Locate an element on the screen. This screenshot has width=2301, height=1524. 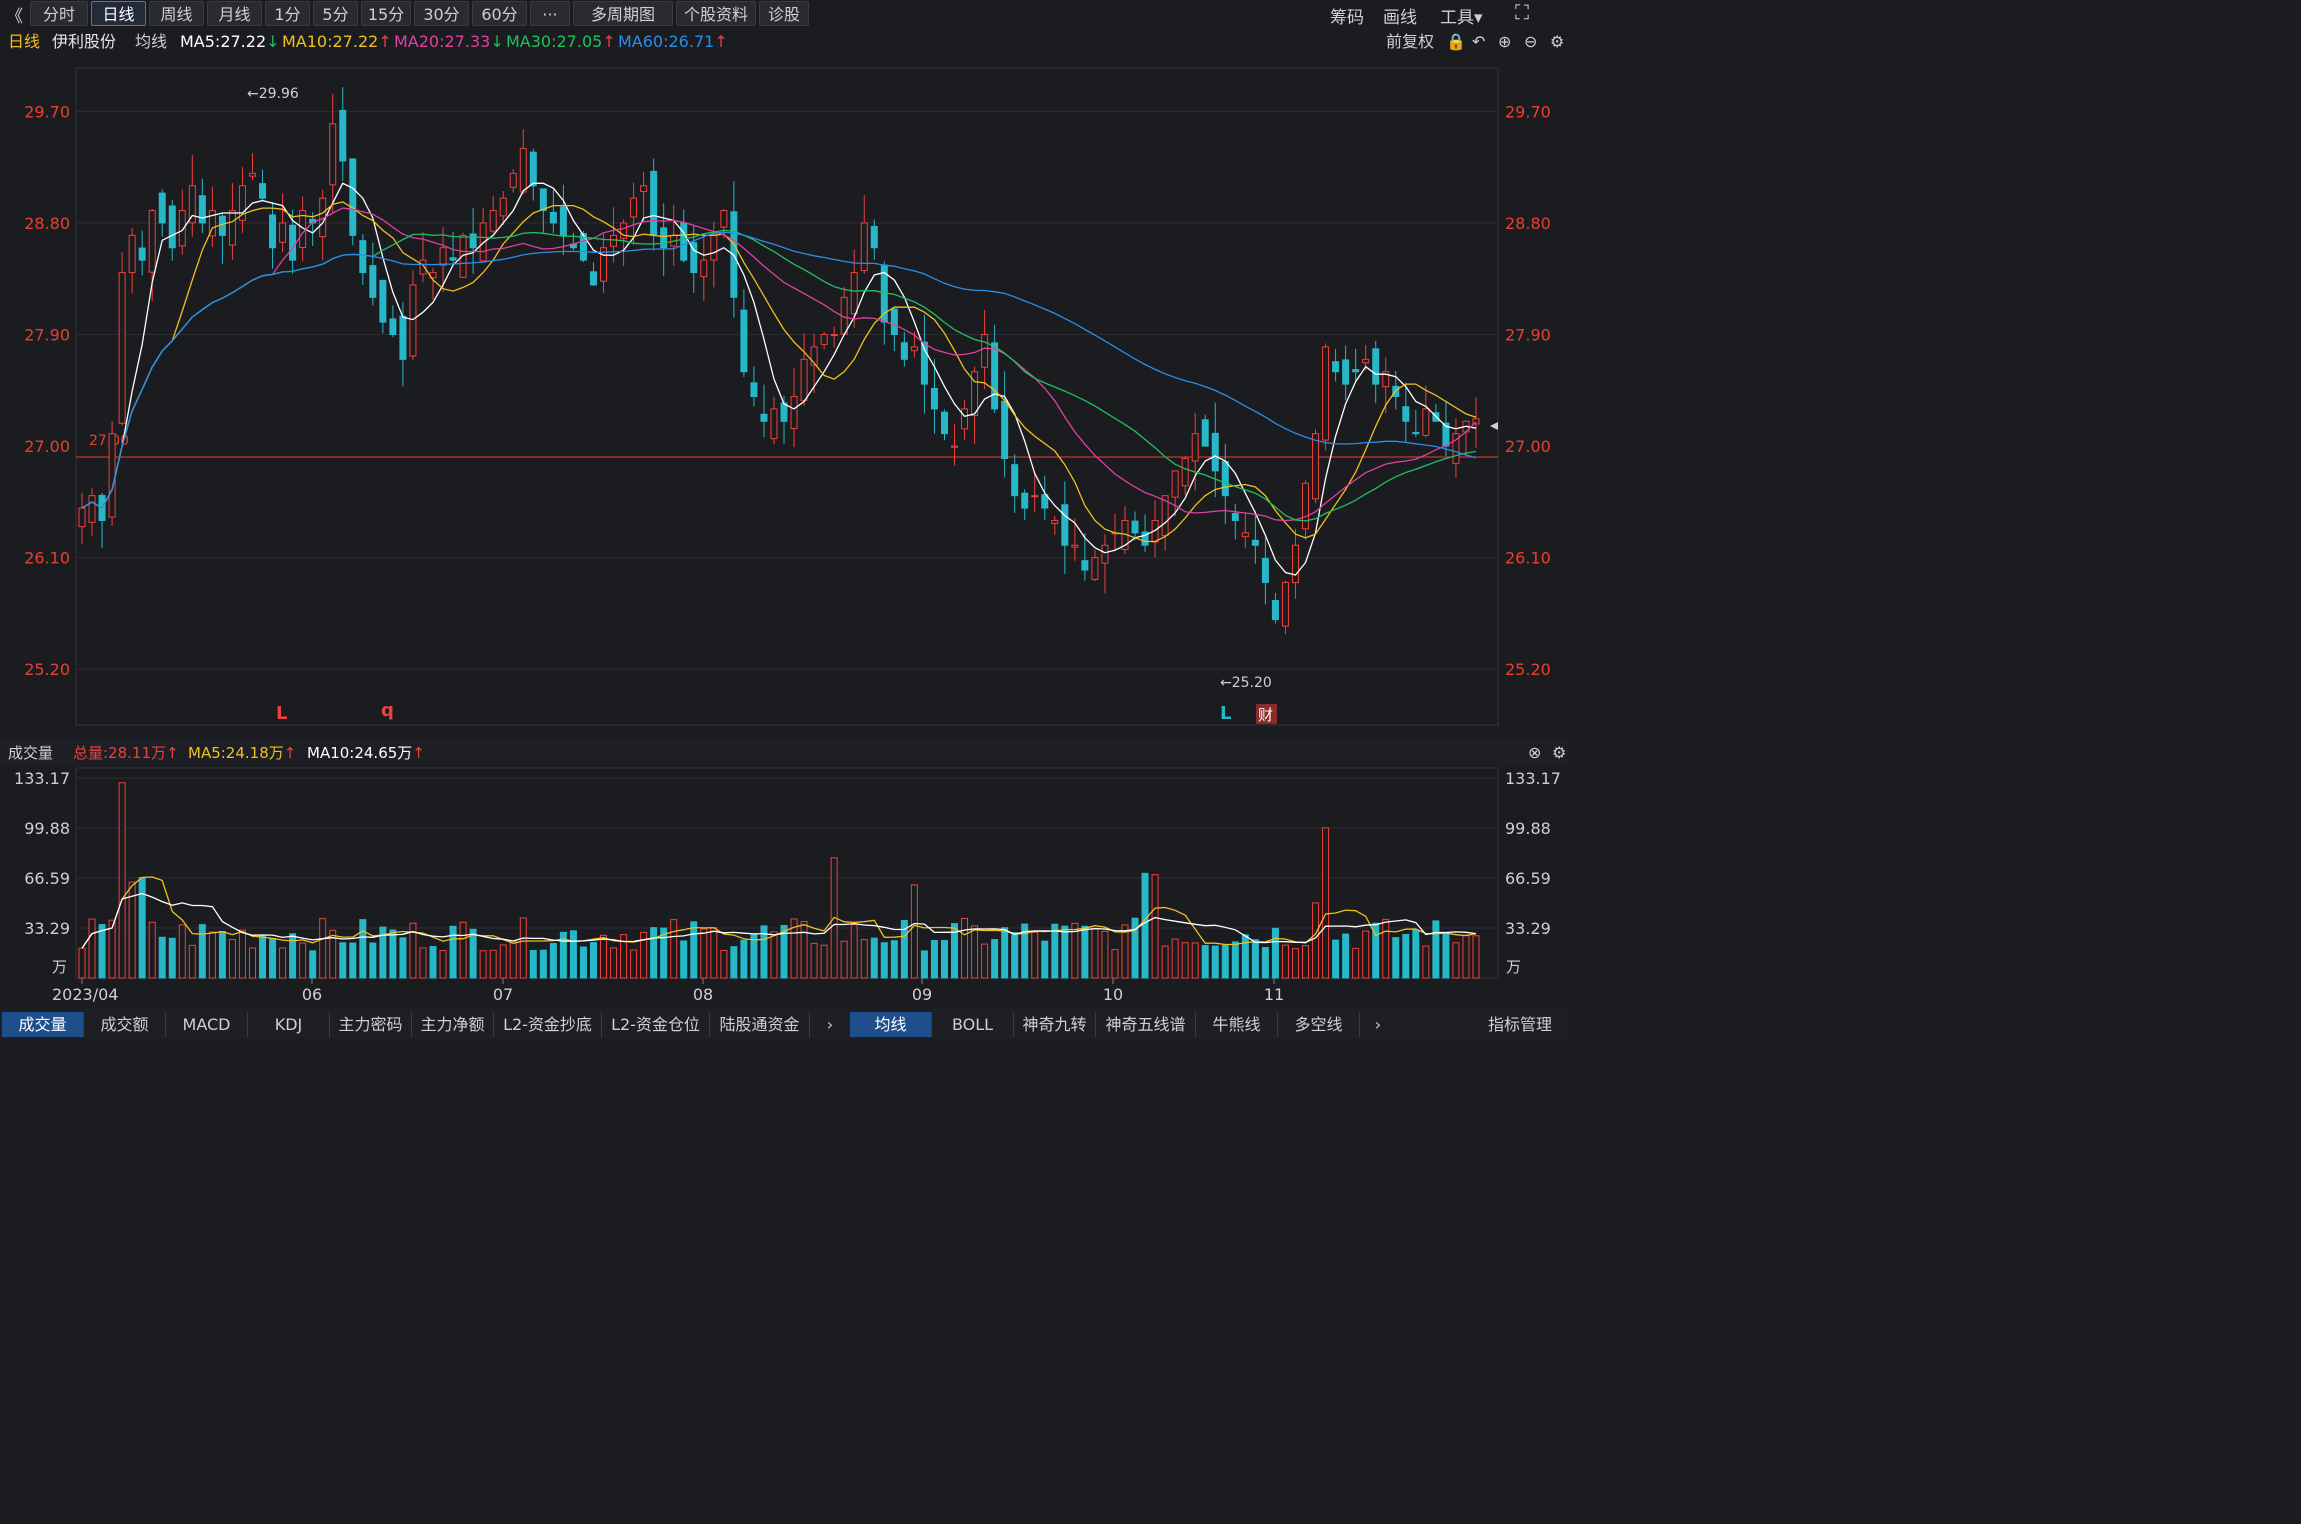
period-tab: 30分 is located at coordinates (441, 13).